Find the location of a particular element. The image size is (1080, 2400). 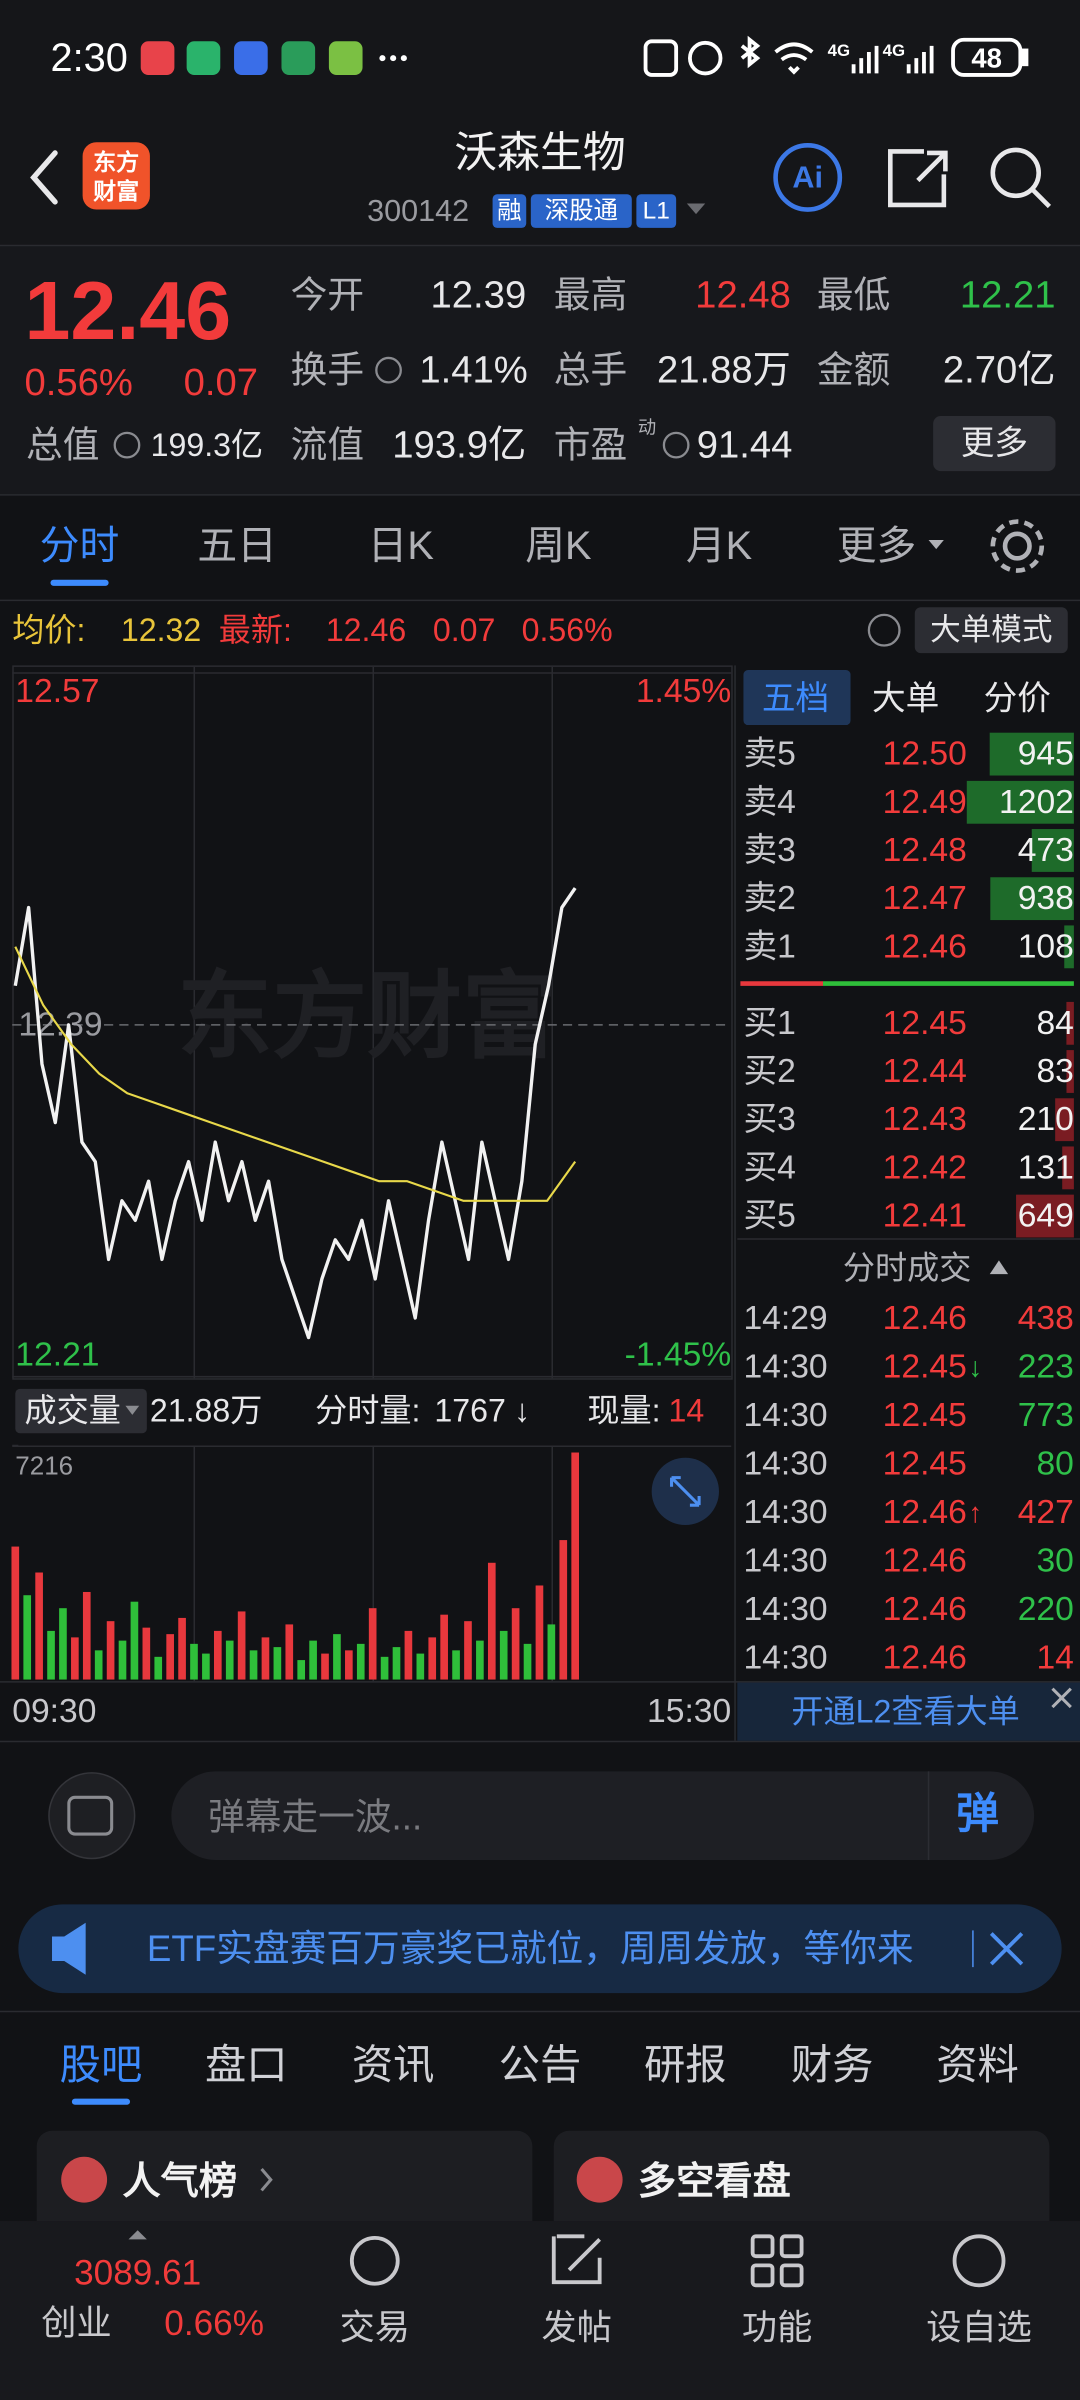

section-tab: 资讯 is located at coordinates (393, 2065).